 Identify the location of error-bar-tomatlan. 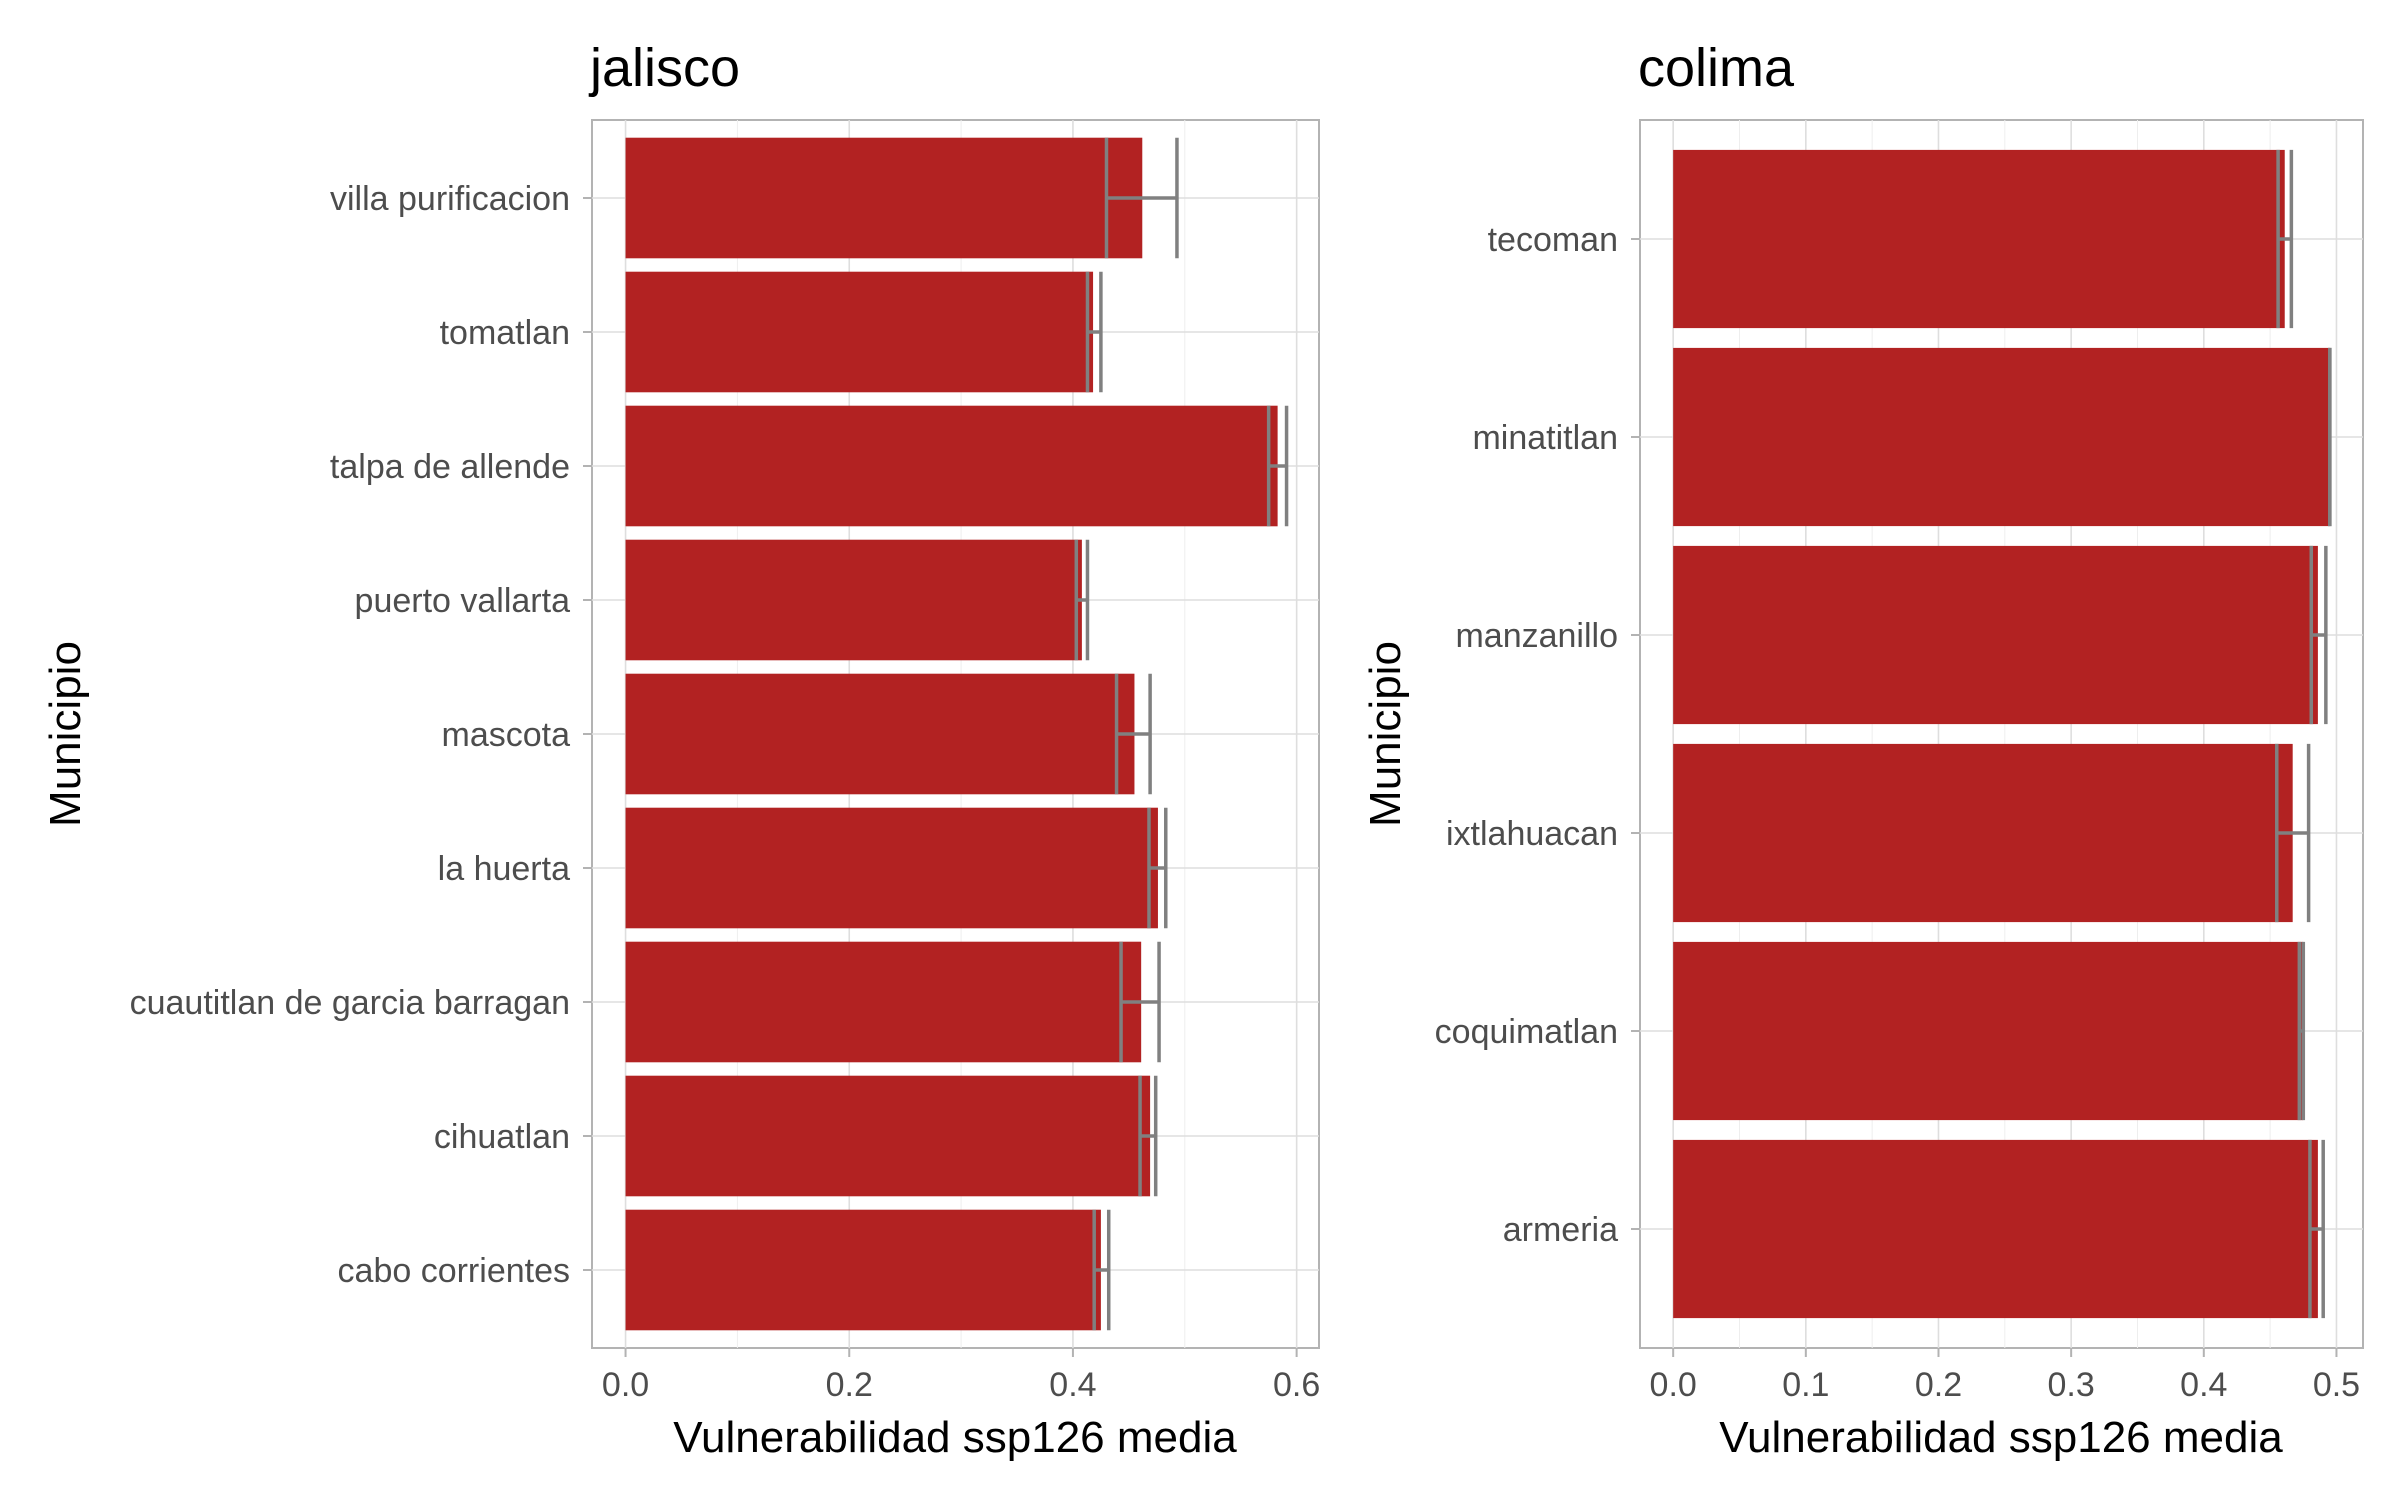
(1094, 332).